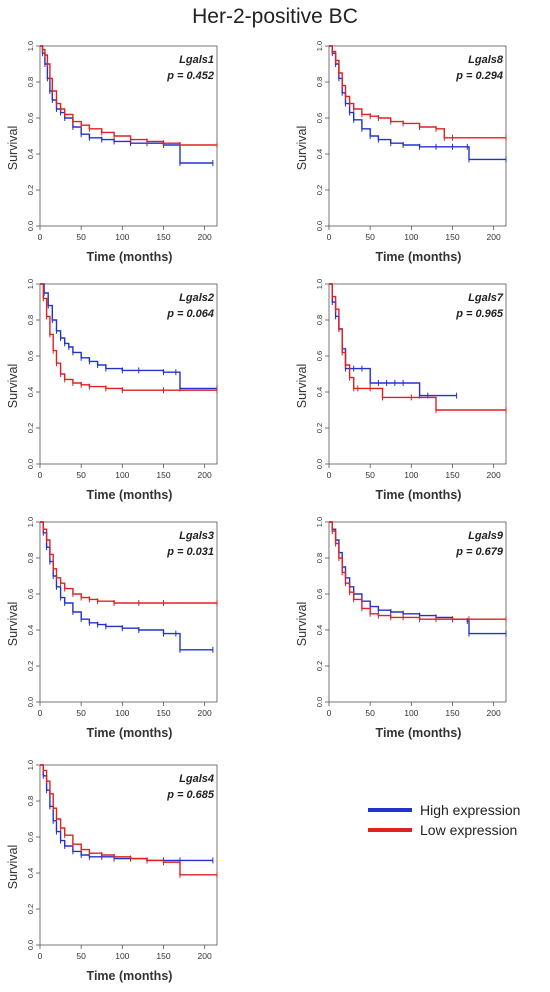 The image size is (550, 992). What do you see at coordinates (196, 298) in the screenshot?
I see `gene-label: Lgals2` at bounding box center [196, 298].